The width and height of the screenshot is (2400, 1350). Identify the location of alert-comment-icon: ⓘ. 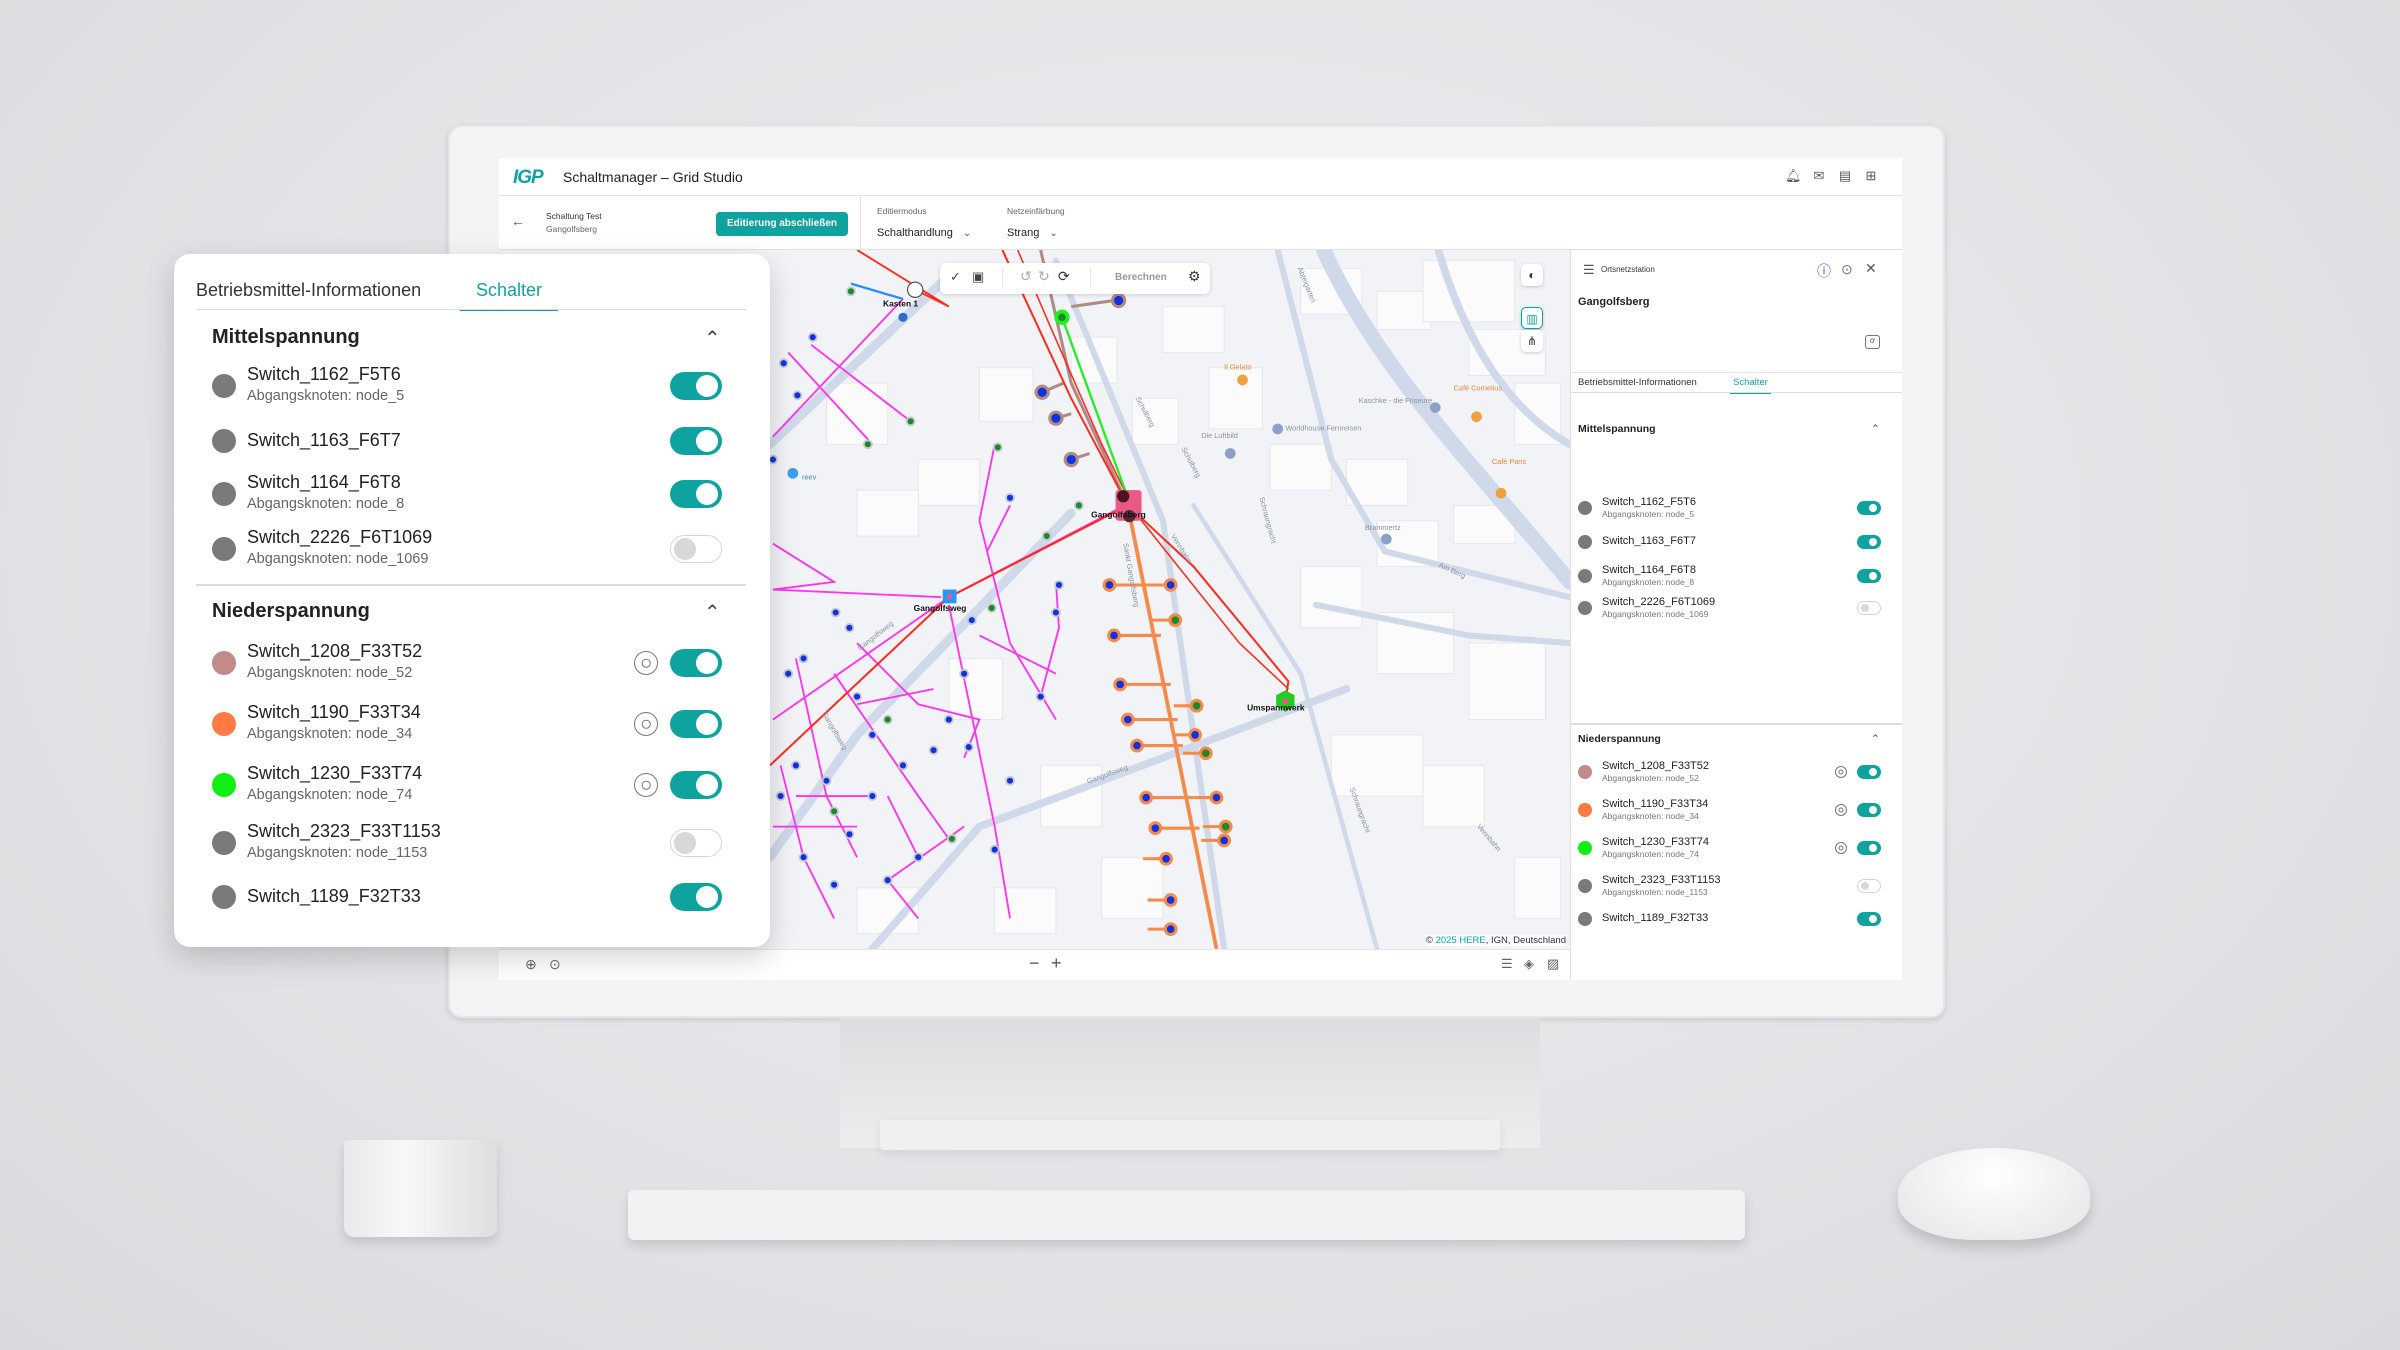
(1824, 271).